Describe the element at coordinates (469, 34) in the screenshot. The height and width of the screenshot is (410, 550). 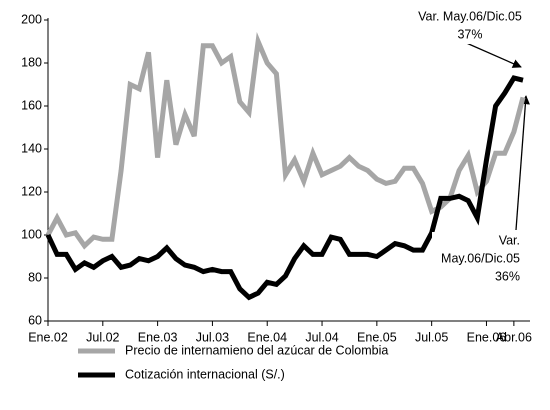
I see `annotation: 37%` at that location.